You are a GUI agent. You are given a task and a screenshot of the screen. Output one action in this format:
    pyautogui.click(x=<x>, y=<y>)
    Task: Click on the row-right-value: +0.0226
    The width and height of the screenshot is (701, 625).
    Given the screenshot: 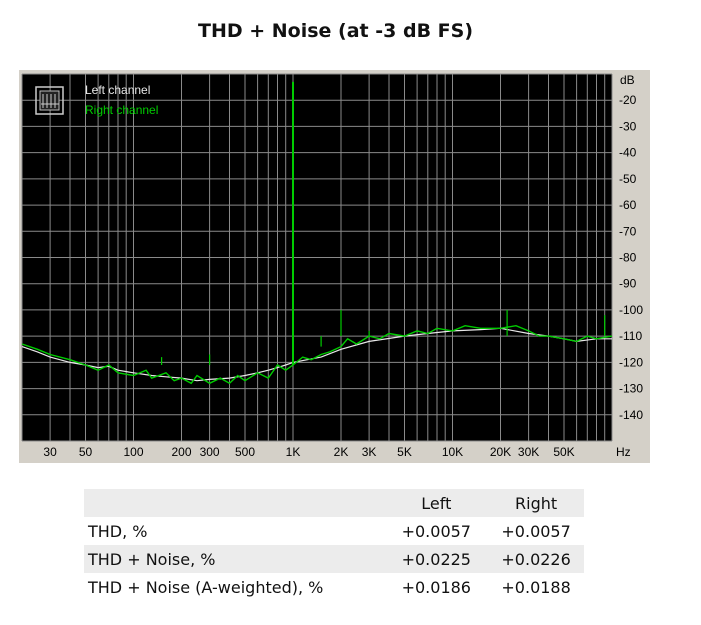 What is the action you would take?
    pyautogui.click(x=534, y=559)
    